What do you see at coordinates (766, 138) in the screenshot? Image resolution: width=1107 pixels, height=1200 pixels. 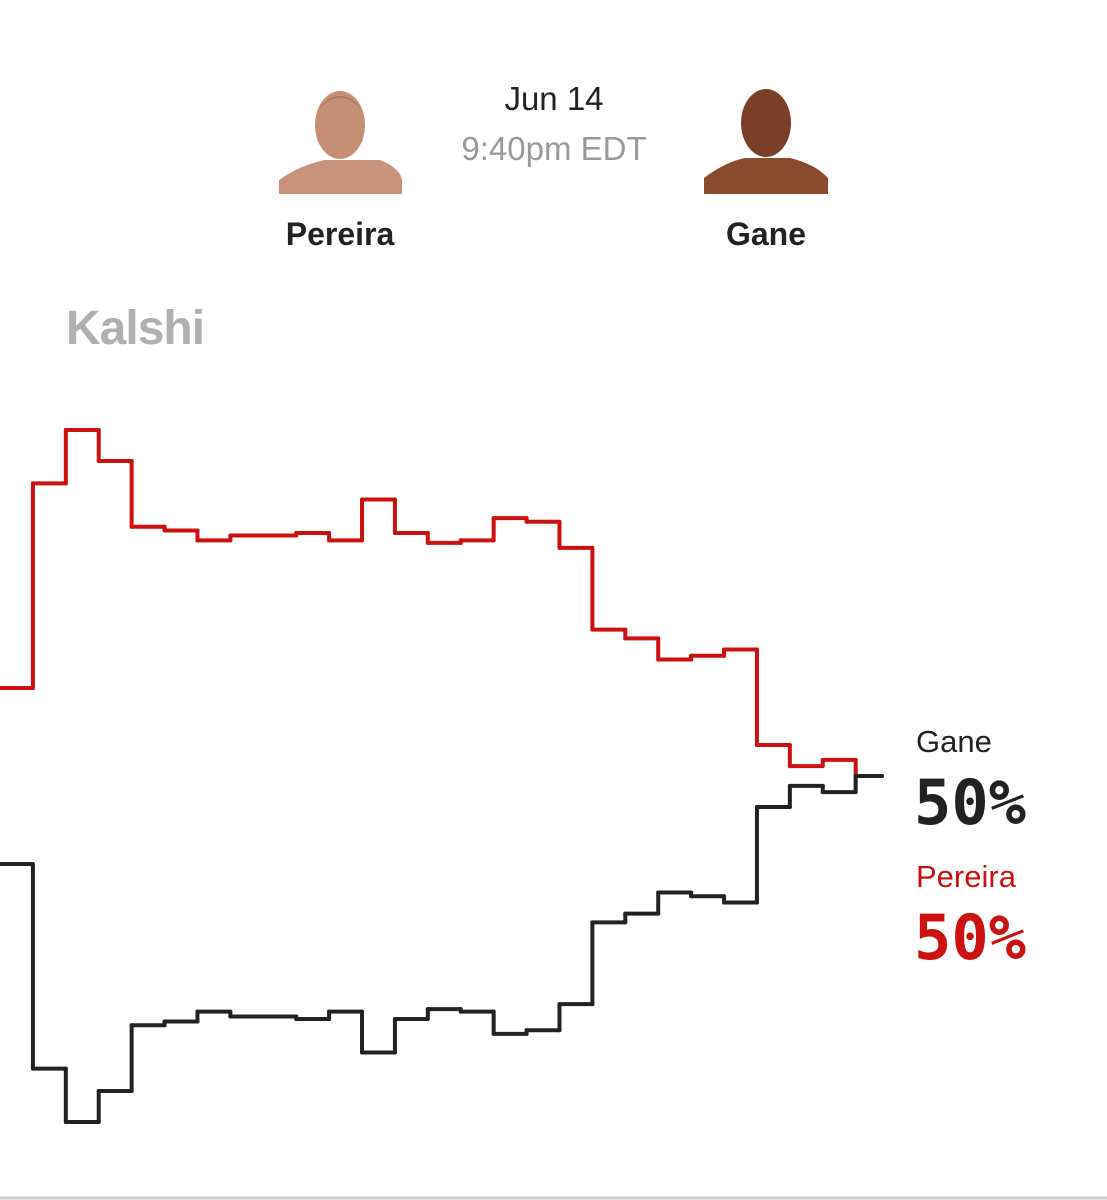 I see `gane-photo` at bounding box center [766, 138].